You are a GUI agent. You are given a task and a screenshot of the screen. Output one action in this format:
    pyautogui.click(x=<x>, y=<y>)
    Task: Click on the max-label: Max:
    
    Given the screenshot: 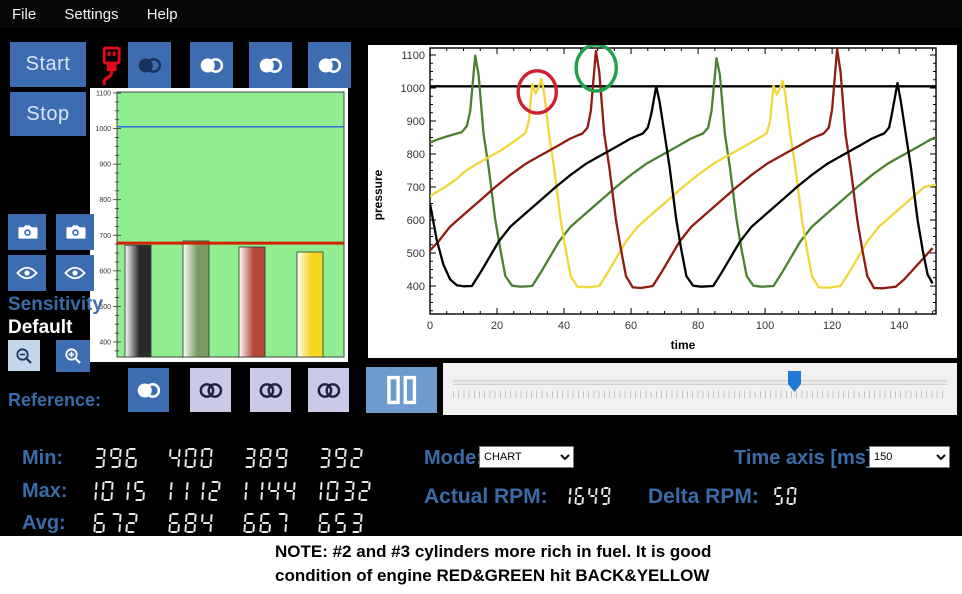 What is the action you would take?
    pyautogui.click(x=45, y=491)
    